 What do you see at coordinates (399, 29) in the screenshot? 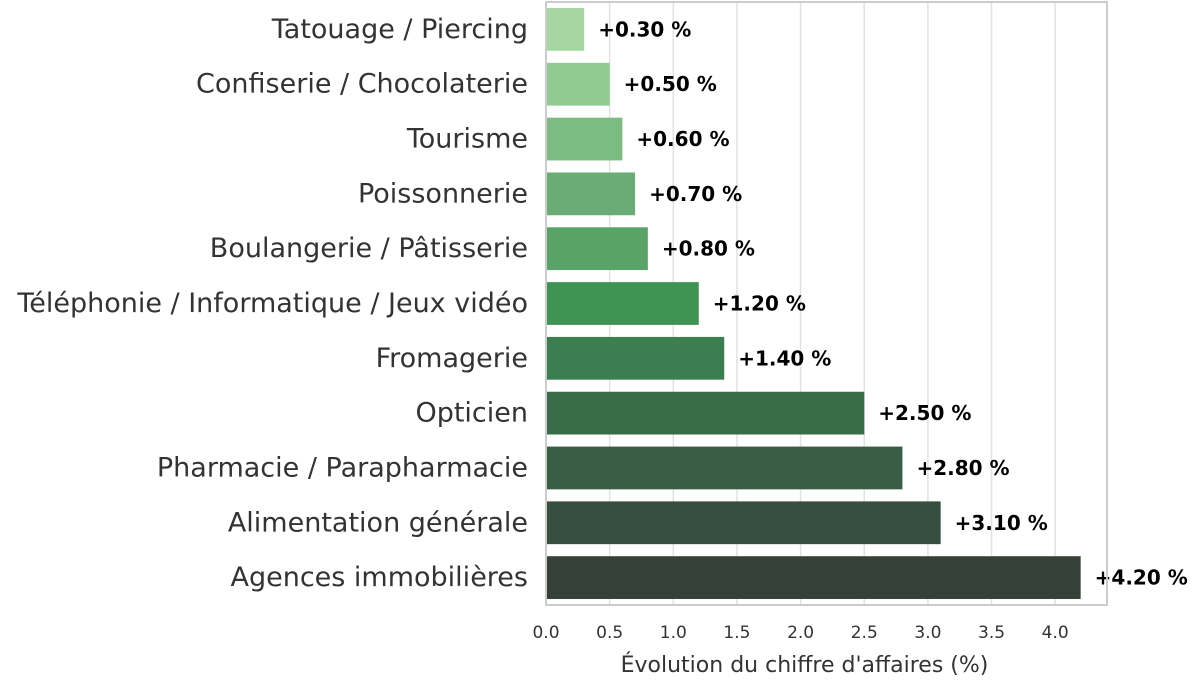
I see `category-label: Tatouage / Piercing` at bounding box center [399, 29].